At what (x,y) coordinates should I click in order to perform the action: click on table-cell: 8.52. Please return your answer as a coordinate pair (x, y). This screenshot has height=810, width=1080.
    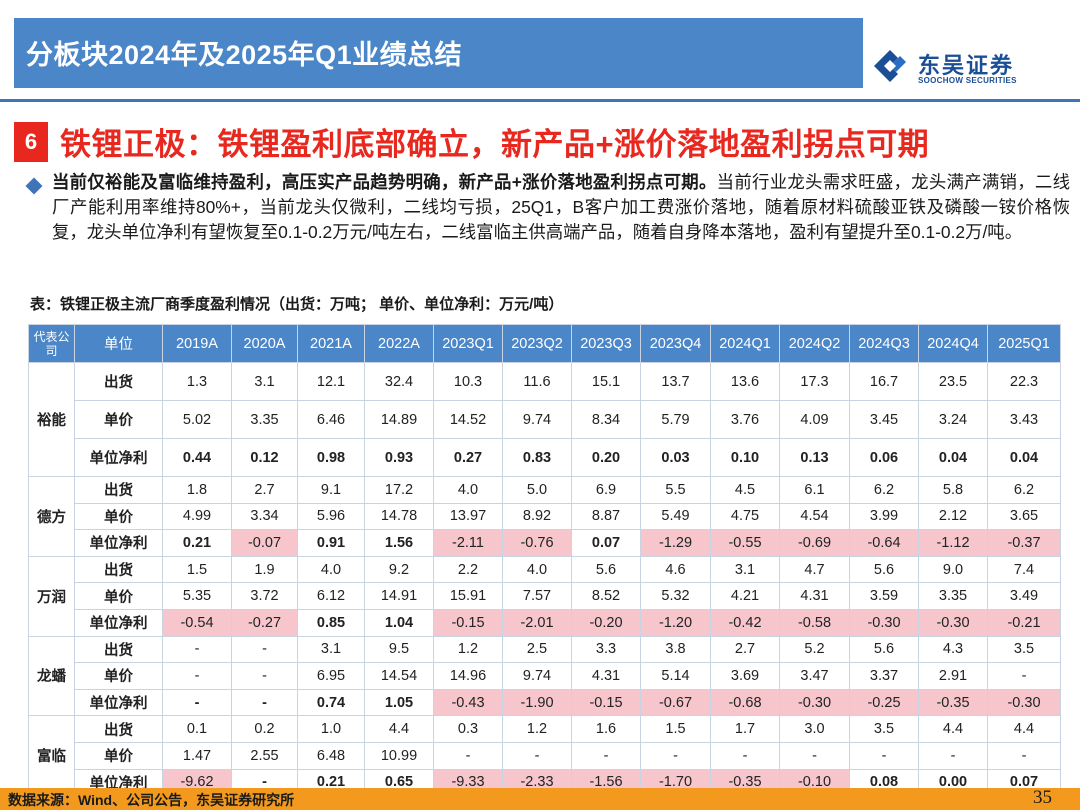
    Looking at the image, I should click on (606, 596).